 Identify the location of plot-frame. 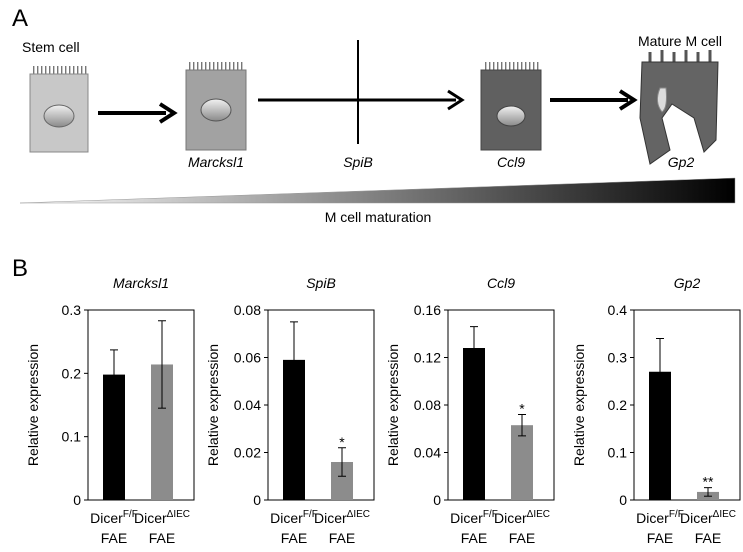
(141, 405).